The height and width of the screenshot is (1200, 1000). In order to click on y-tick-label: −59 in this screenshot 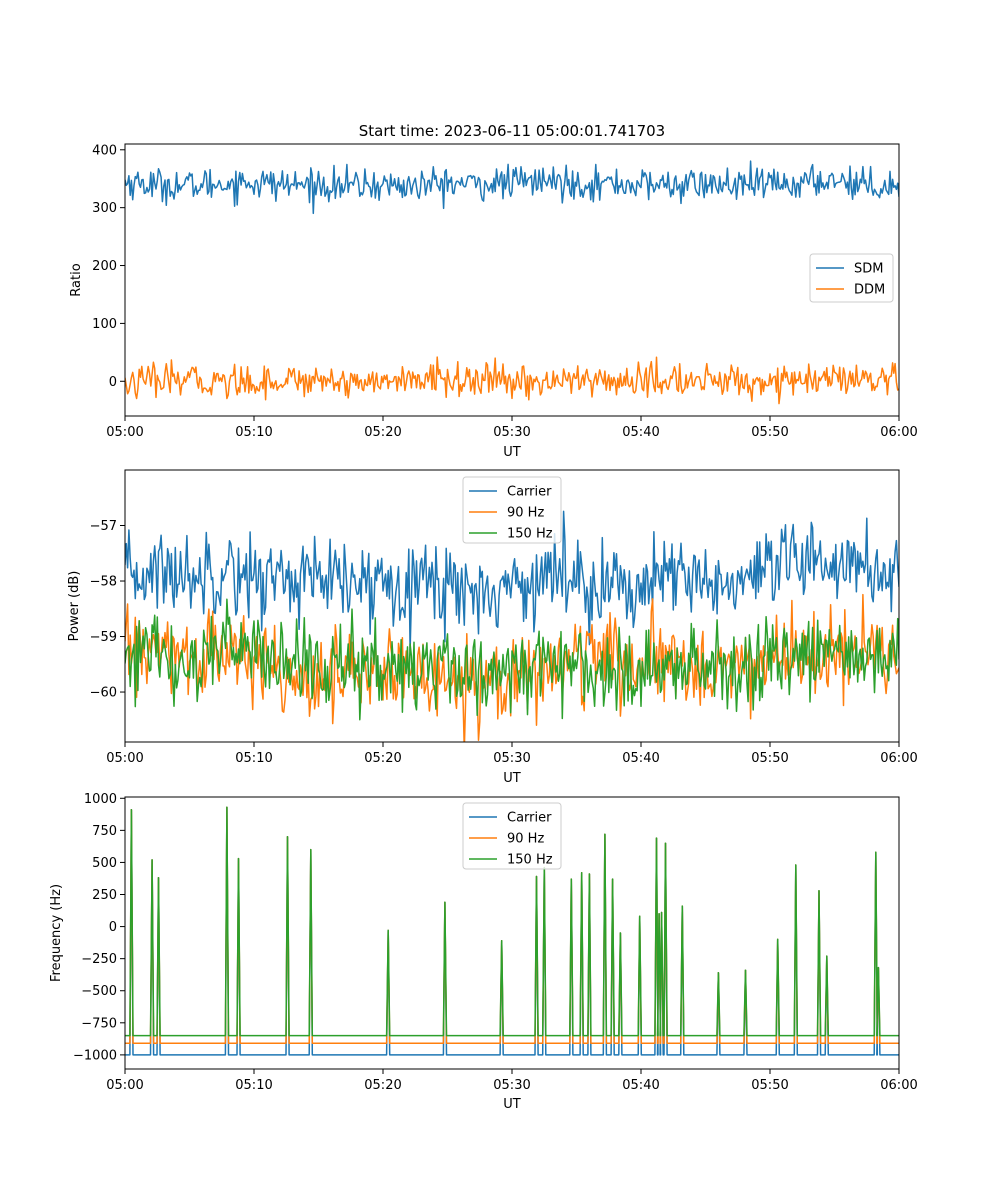, I will do `click(103, 637)`.